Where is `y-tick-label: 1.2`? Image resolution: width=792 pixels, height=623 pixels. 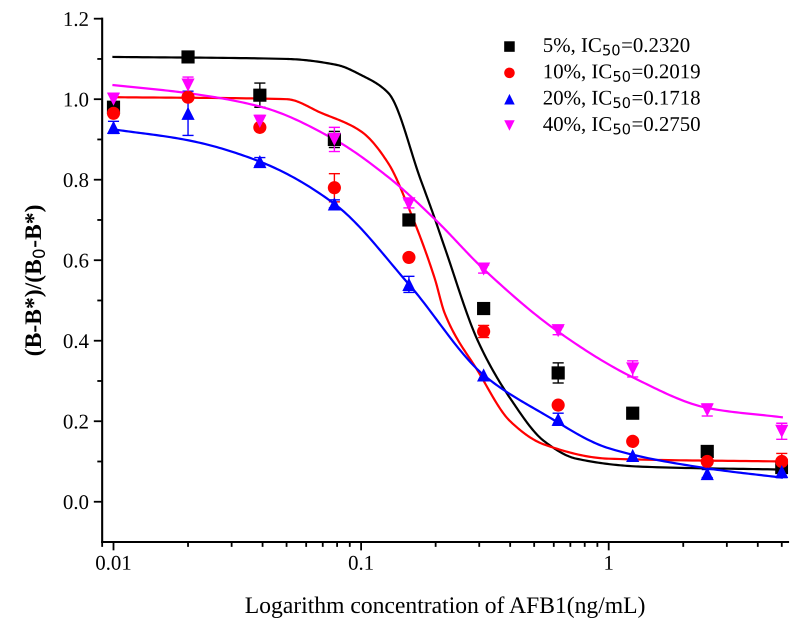
y-tick-label: 1.2 is located at coordinates (76, 19).